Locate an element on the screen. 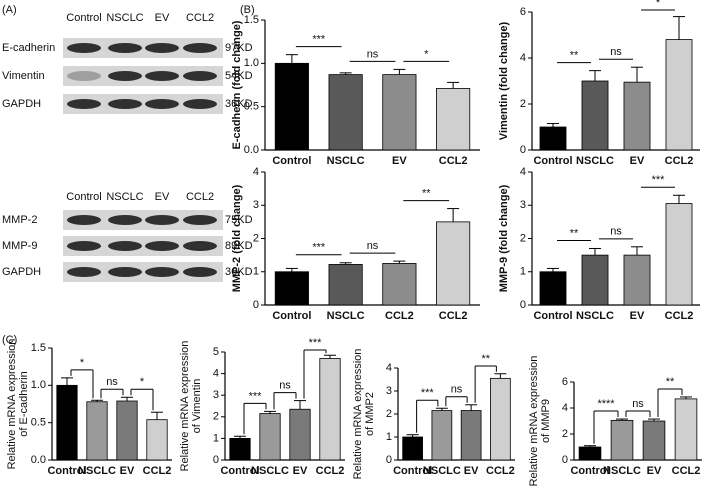 This screenshot has height=495, width=709. lane-label: CCL2 is located at coordinates (200, 18).